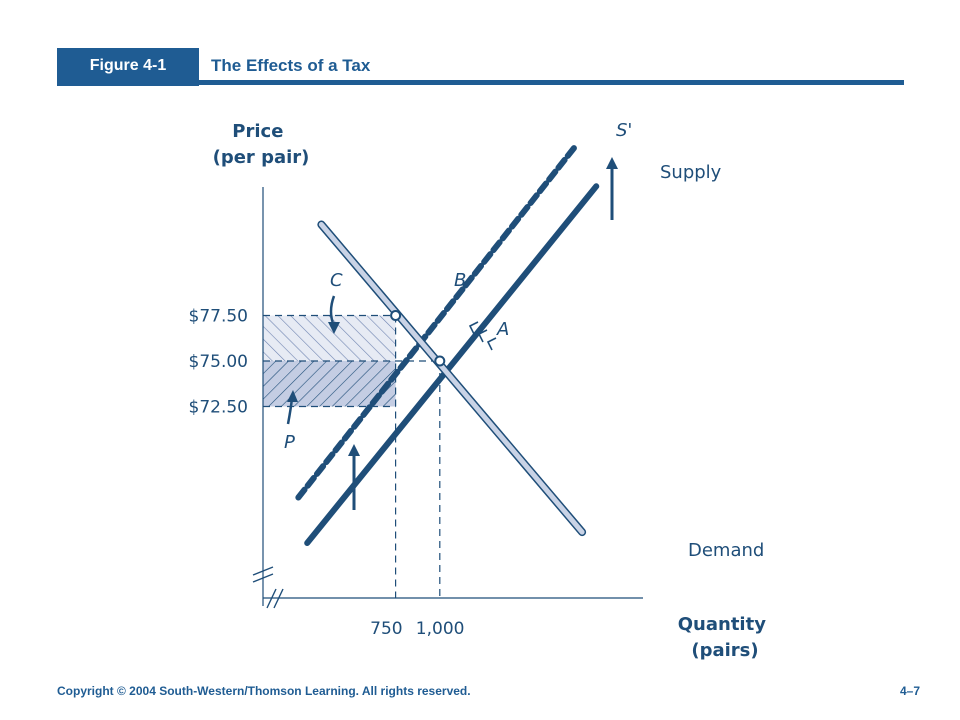 The height and width of the screenshot is (720, 960). Describe the element at coordinates (440, 361) in the screenshot. I see `equilibrium-point-a` at that location.